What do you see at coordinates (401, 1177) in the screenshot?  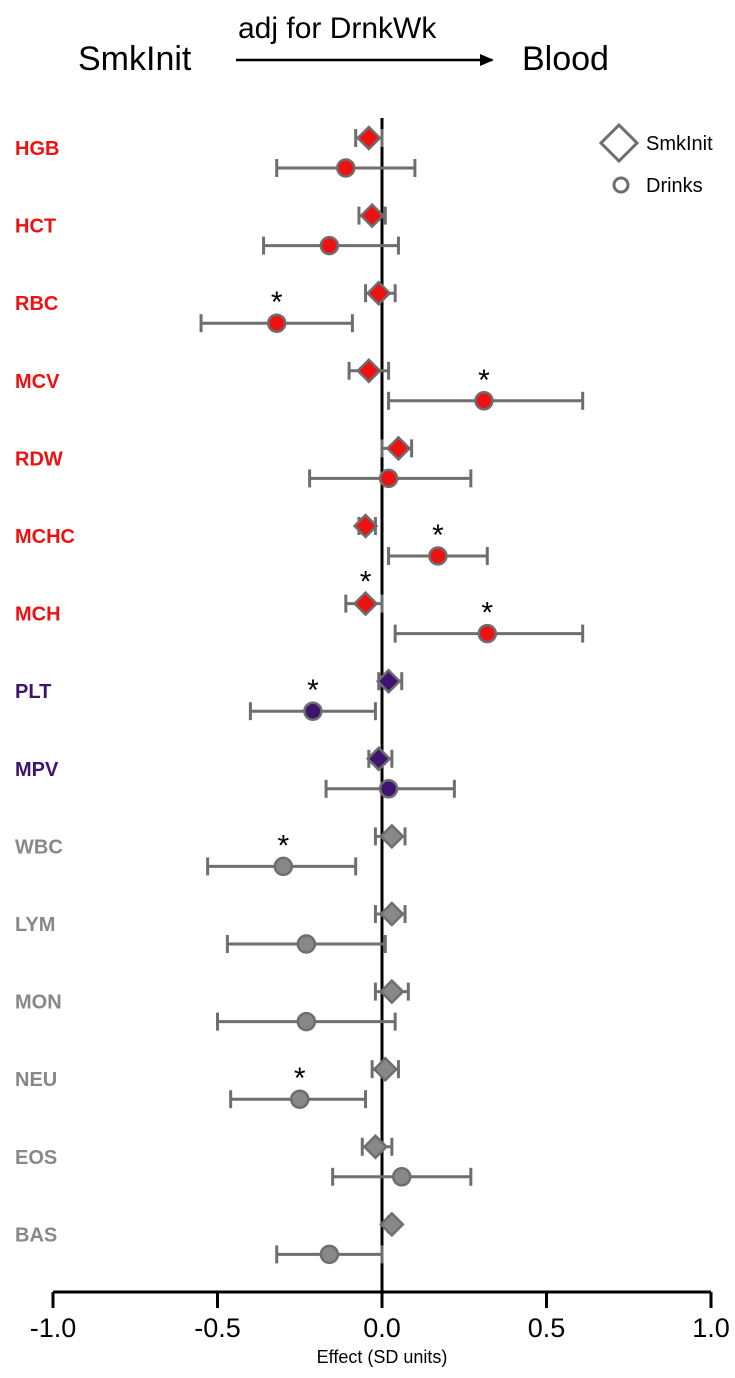 I see `drinks-point-eos` at bounding box center [401, 1177].